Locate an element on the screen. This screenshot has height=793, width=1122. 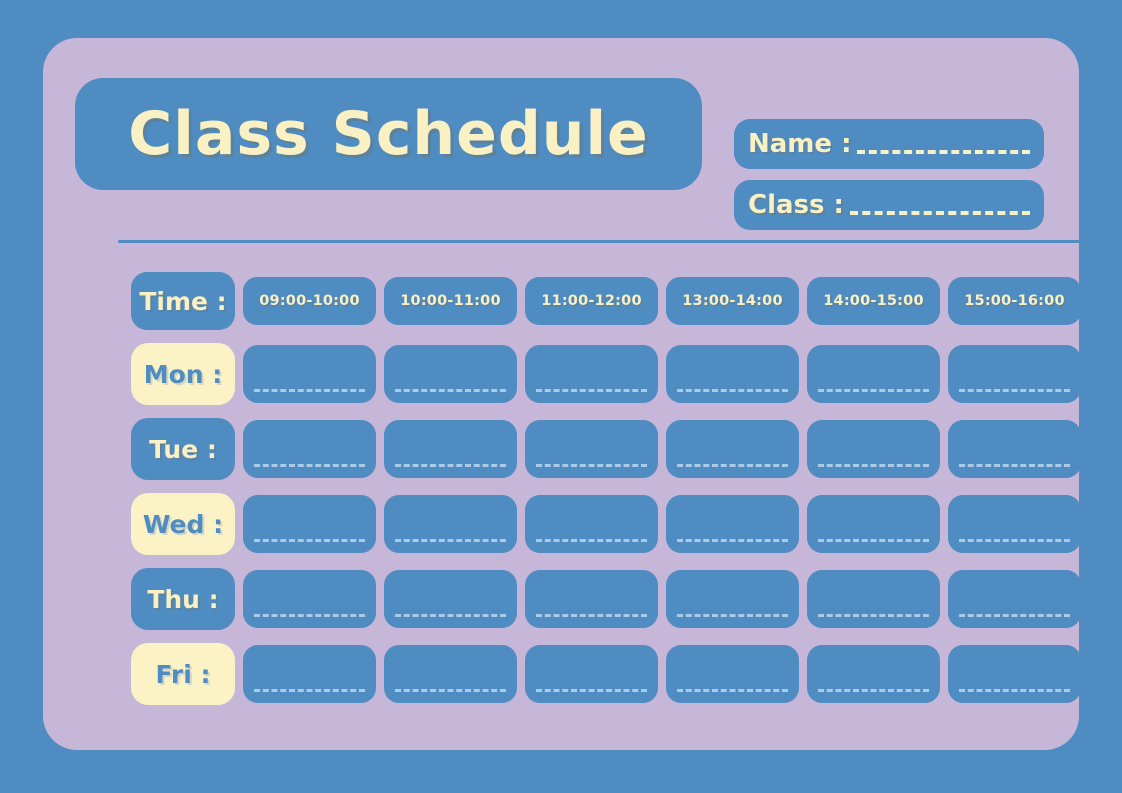
time-slot-label: 10:00-11:00 is located at coordinates (450, 301).